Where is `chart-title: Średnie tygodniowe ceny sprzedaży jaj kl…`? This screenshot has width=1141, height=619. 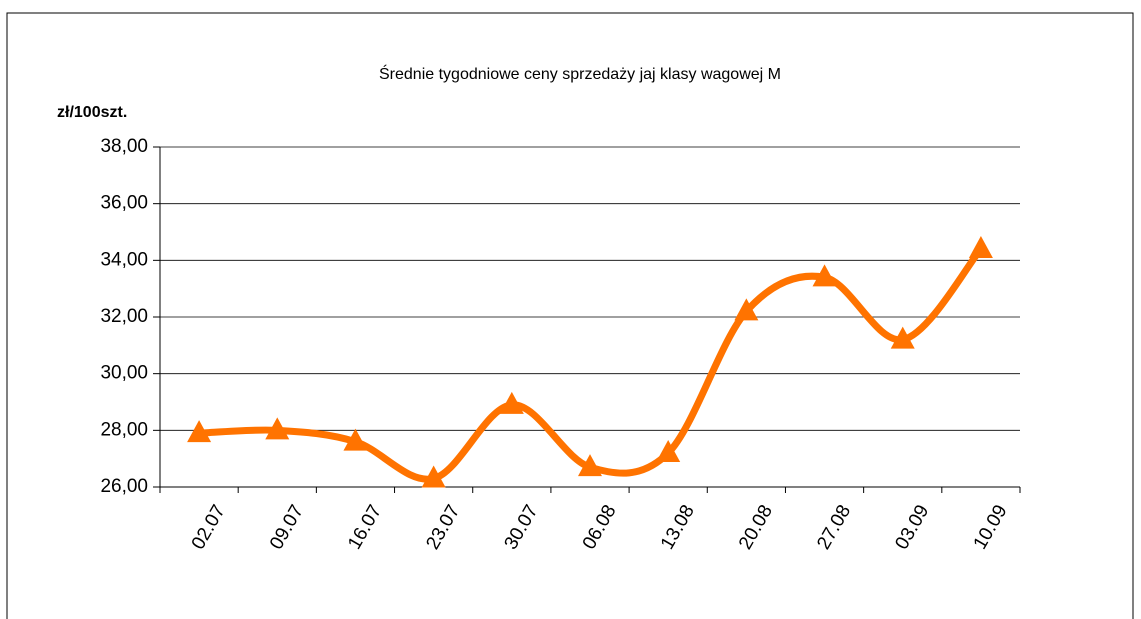 chart-title: Średnie tygodniowe ceny sprzedaży jaj kl… is located at coordinates (580, 73).